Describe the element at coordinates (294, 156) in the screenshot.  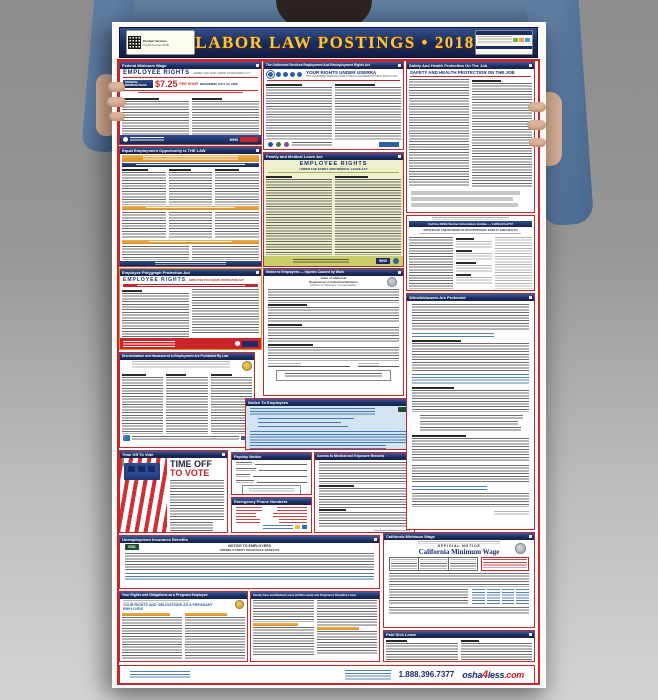
I see `section-header-label: Family and Medical Leave Act` at that location.